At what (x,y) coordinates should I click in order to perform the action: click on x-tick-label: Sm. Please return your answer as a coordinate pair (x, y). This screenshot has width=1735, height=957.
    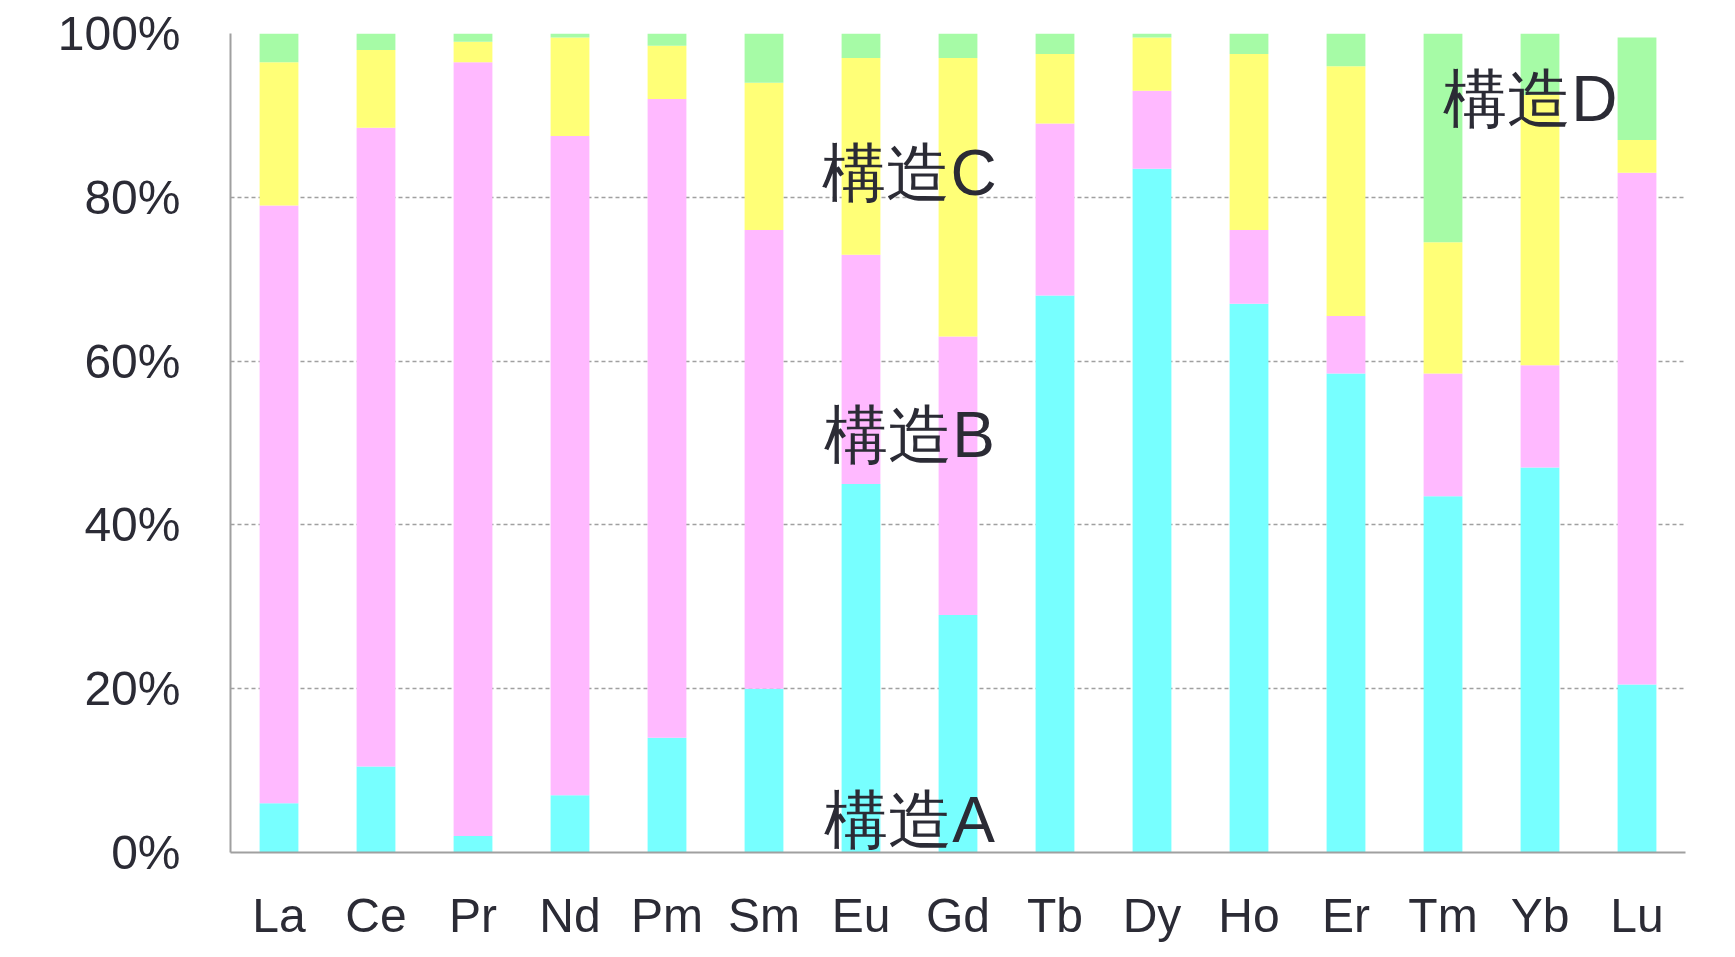
    Looking at the image, I should click on (764, 915).